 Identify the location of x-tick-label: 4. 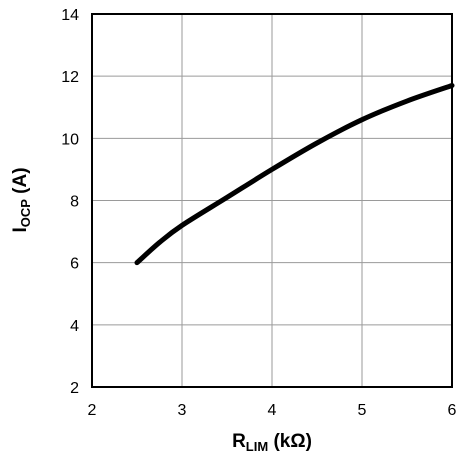
(272, 410).